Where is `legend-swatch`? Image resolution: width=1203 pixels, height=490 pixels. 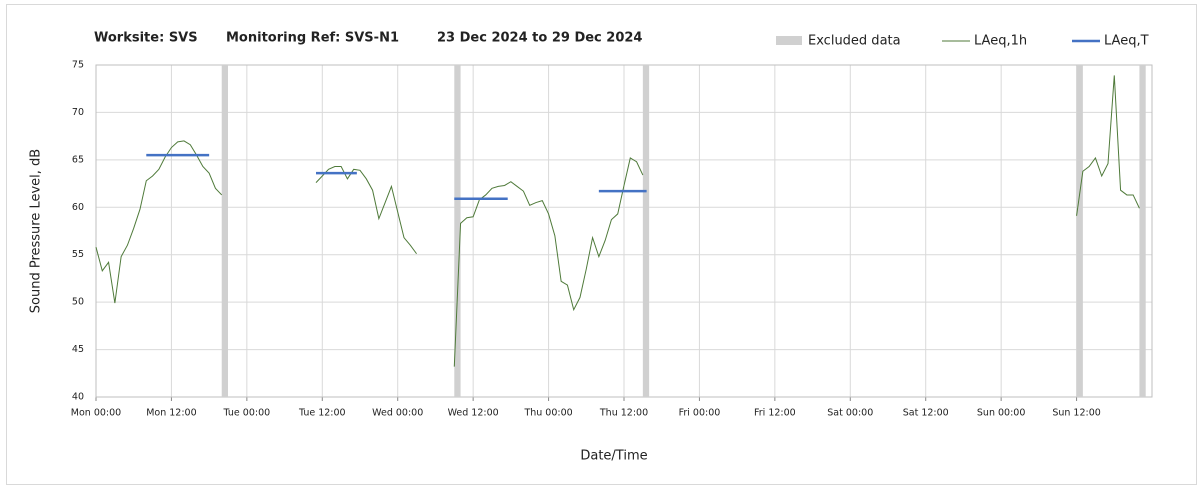
legend-swatch is located at coordinates (789, 40).